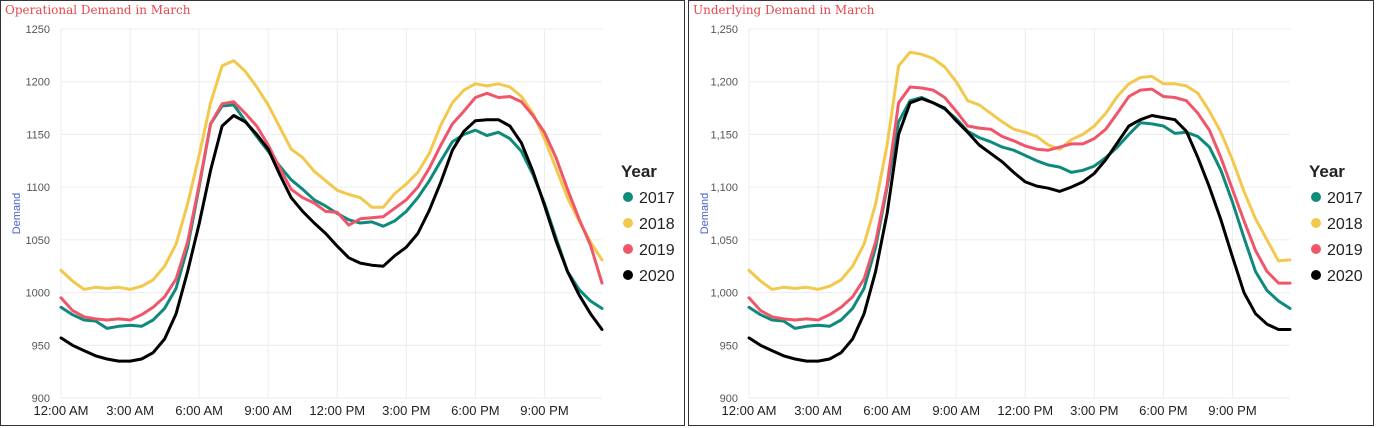 The width and height of the screenshot is (1376, 428). I want to click on y-tick-label: 1050, so click(38, 241).